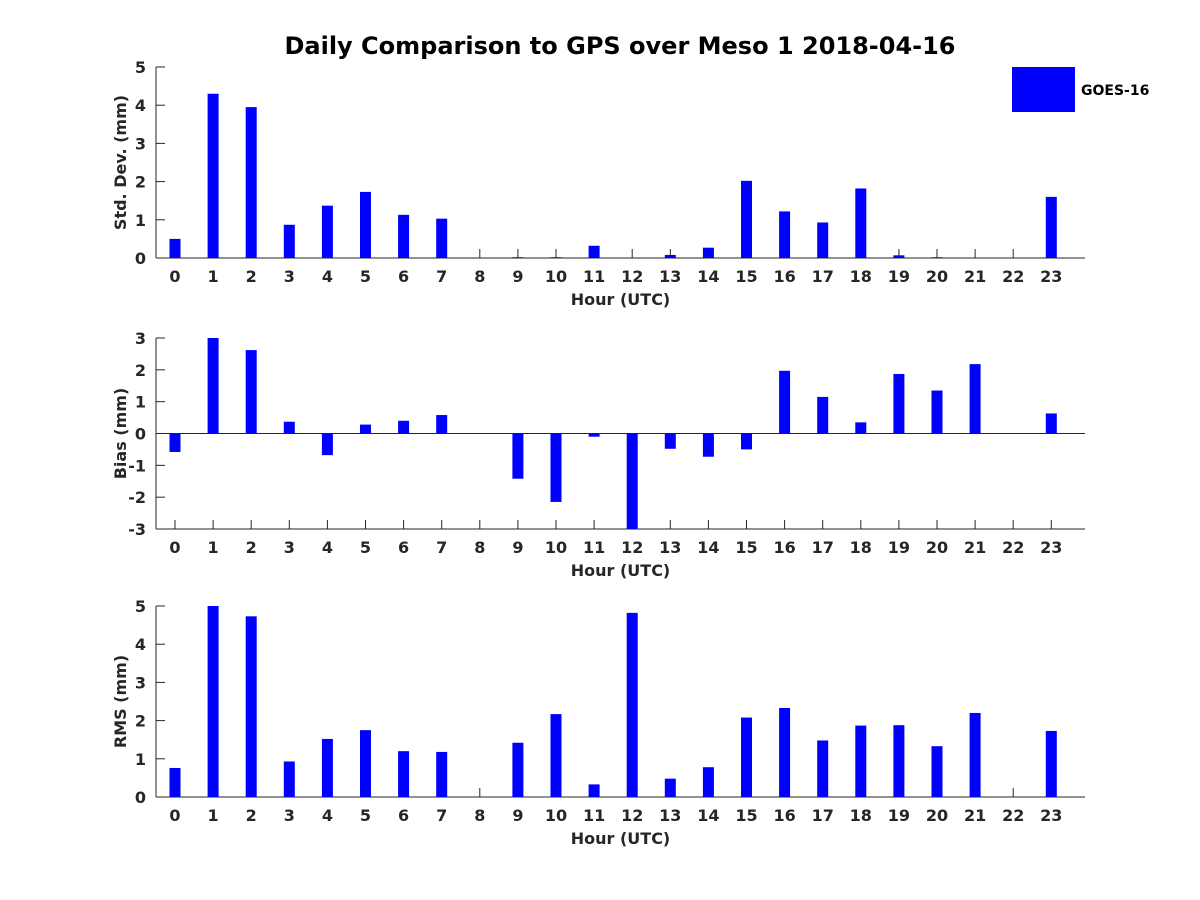  Describe the element at coordinates (174, 276) in the screenshot. I see `panel-std-xtick-label: 0` at that location.